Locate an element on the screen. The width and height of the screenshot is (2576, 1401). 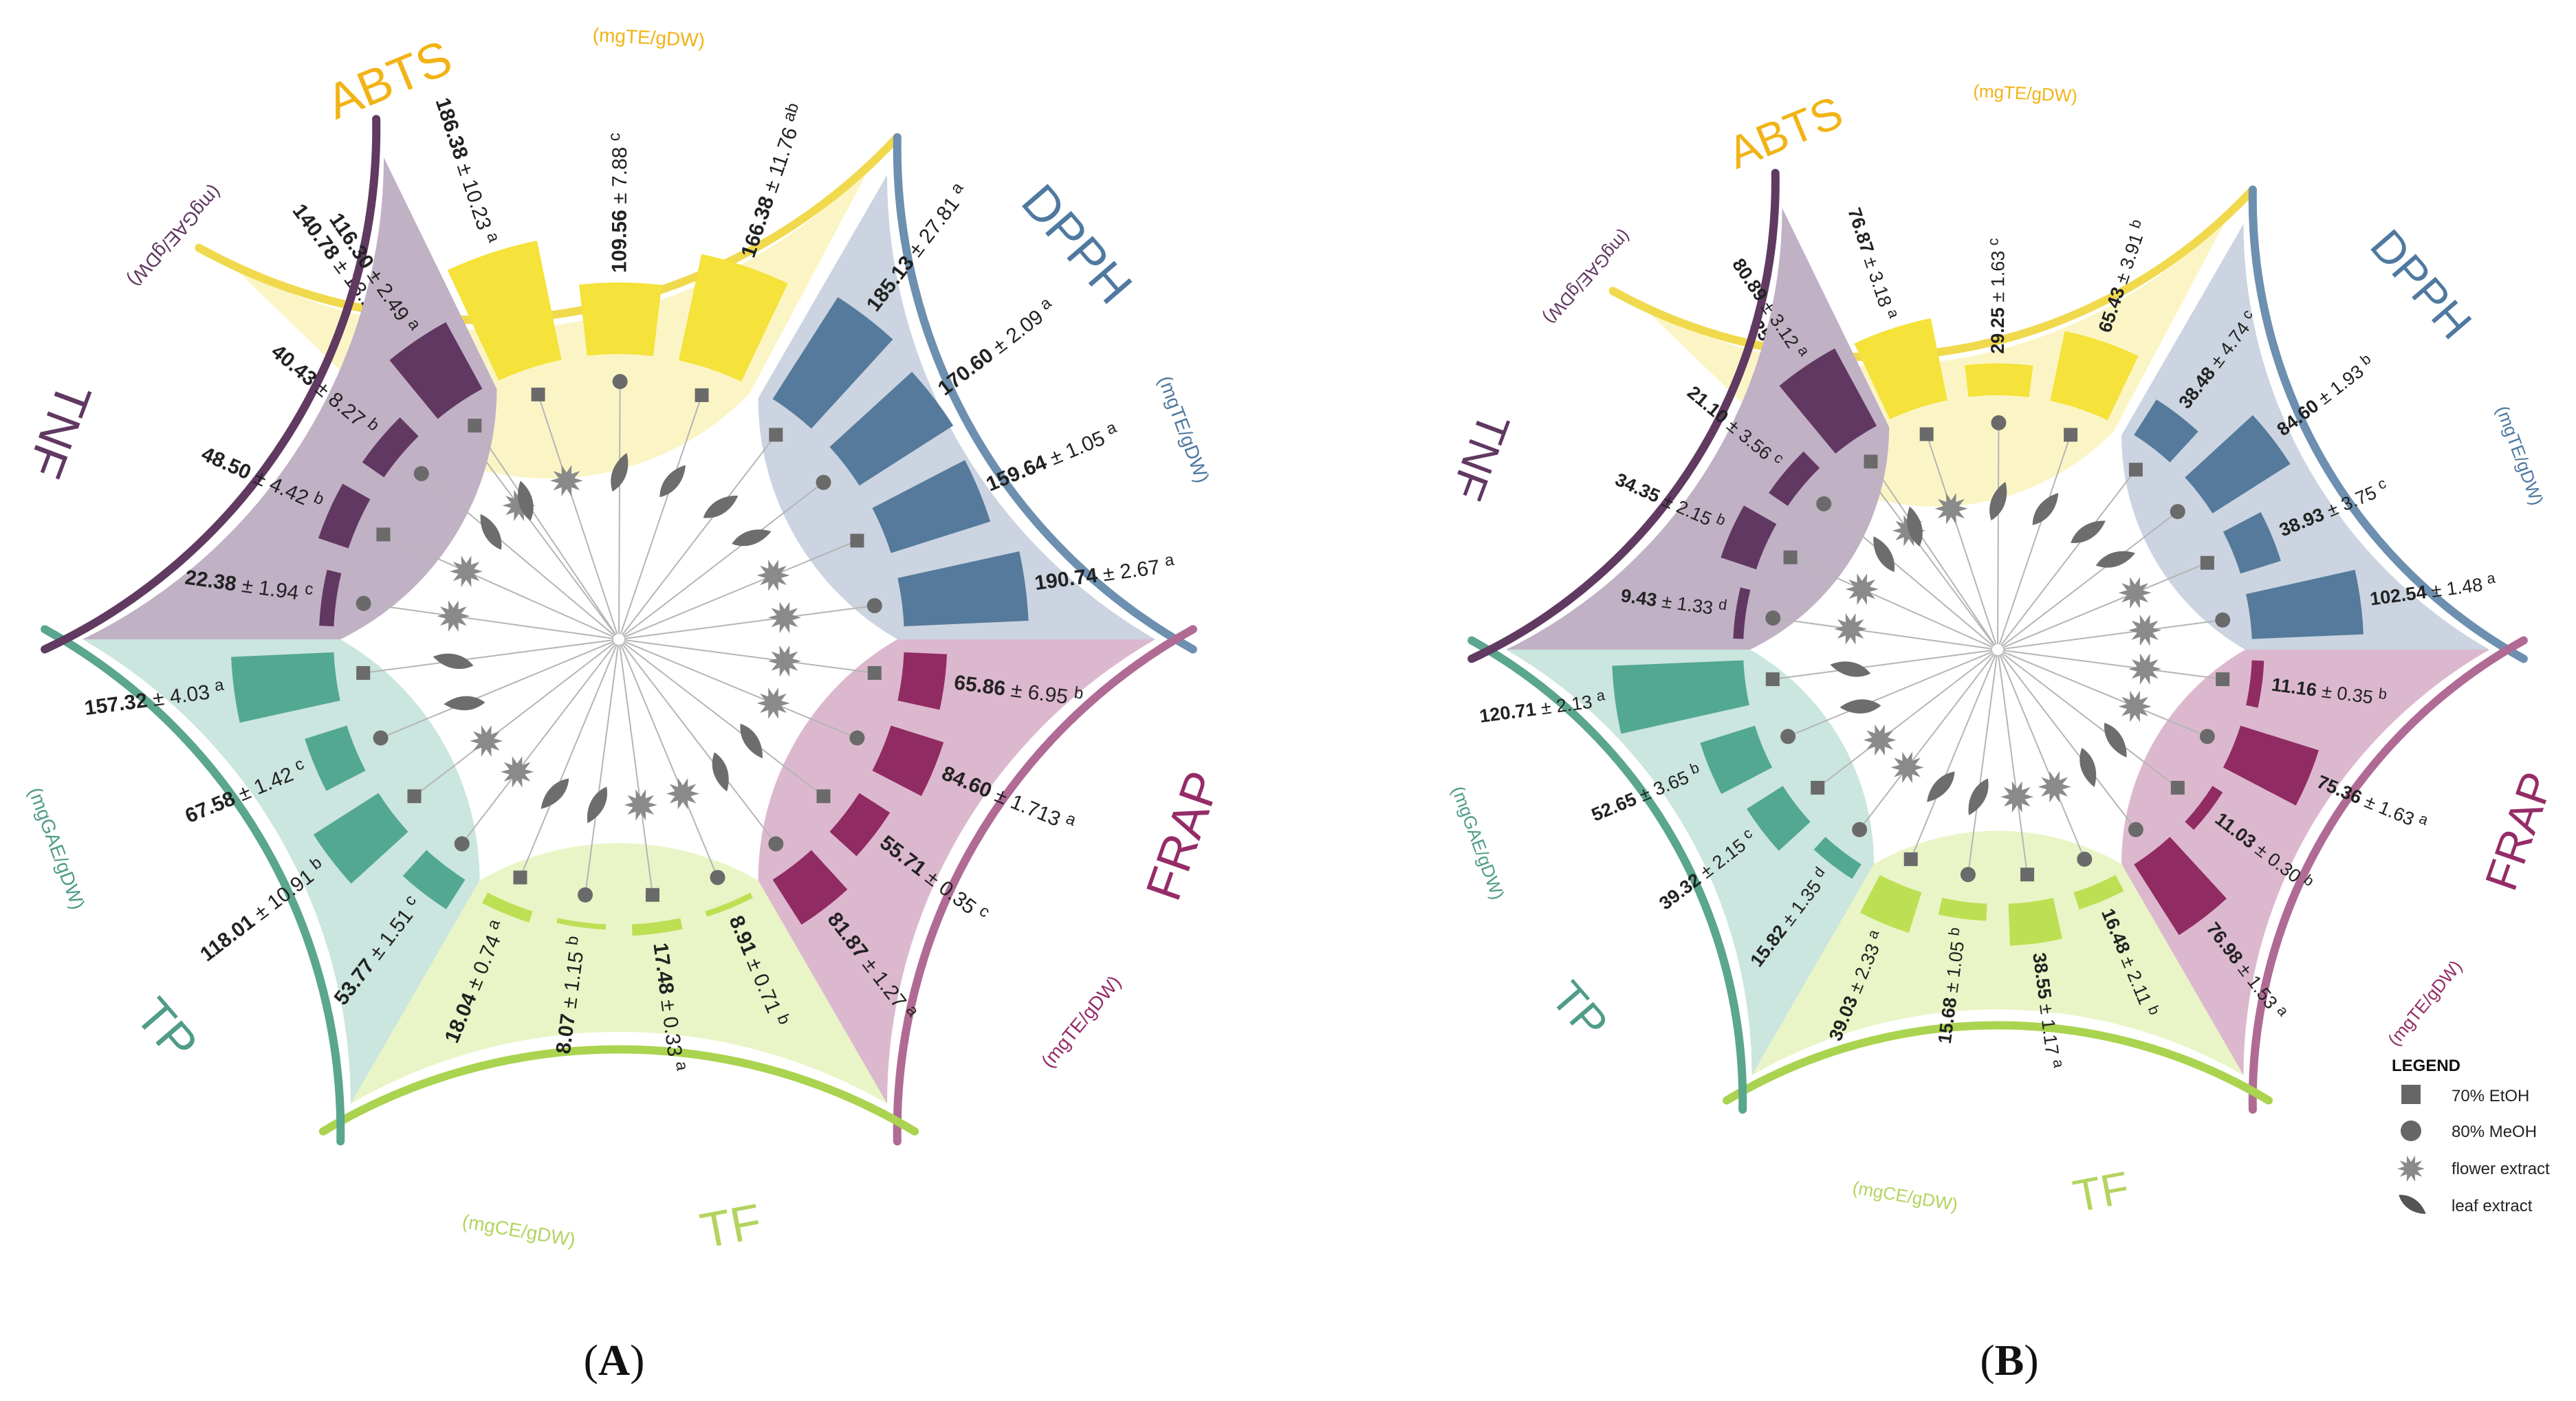
value-label-dpph-1: 170.60 ± 2.09 a is located at coordinates (996, 347).